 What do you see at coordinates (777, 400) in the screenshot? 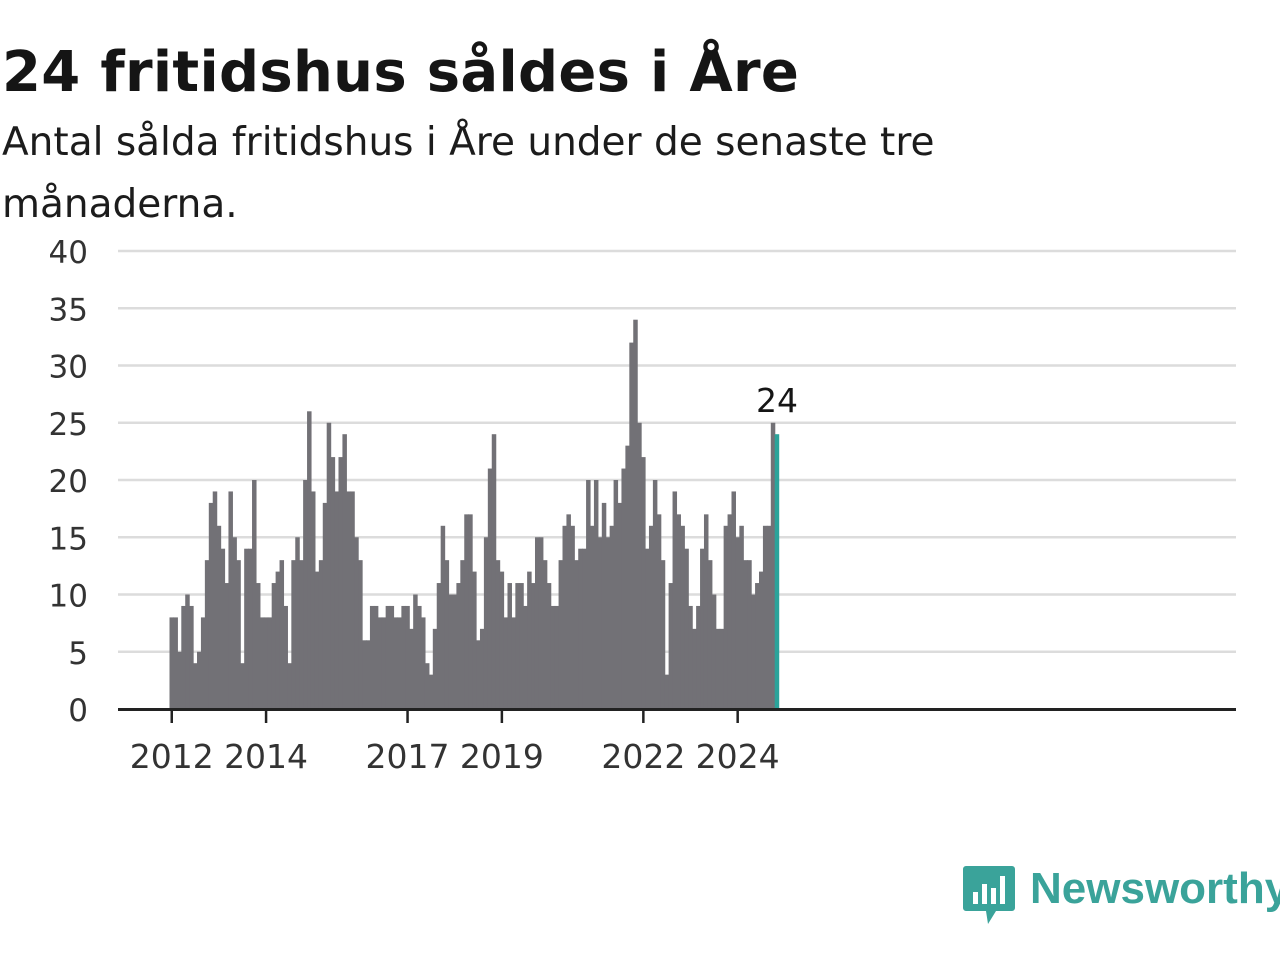
I see `bar-value-label: 24` at bounding box center [777, 400].